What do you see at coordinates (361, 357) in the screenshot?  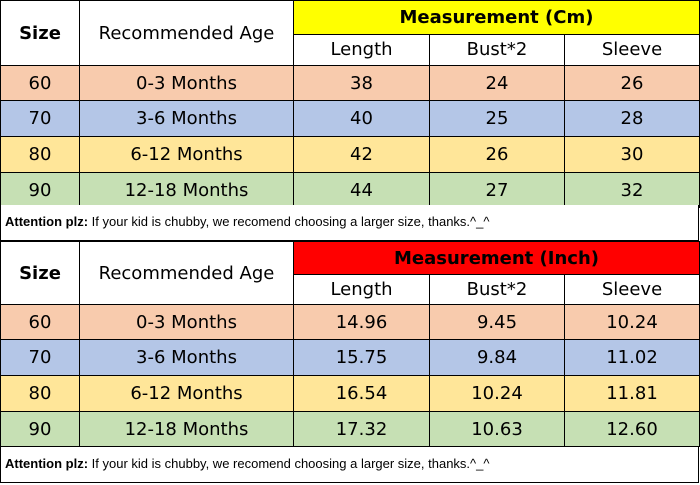 I see `length-cell: 15.75` at bounding box center [361, 357].